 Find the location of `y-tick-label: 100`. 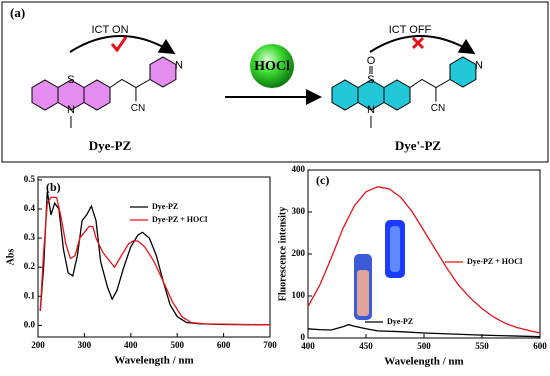

y-tick-label: 100 is located at coordinates (299, 295).